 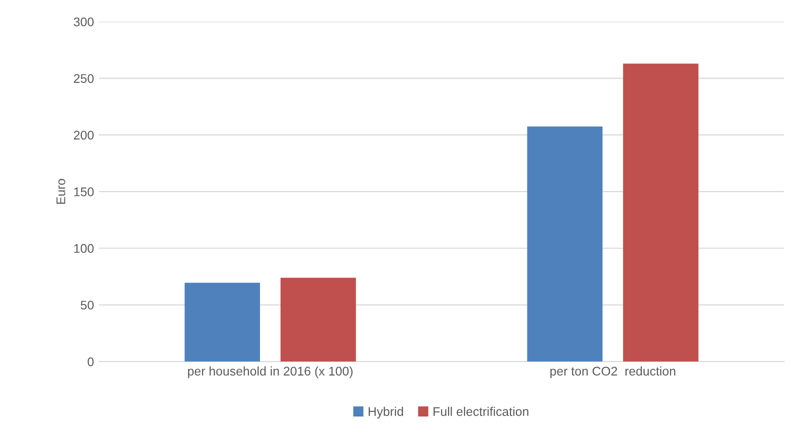 What do you see at coordinates (270, 372) in the screenshot?
I see `x-tick-label: per household in 2016 (x 100)` at bounding box center [270, 372].